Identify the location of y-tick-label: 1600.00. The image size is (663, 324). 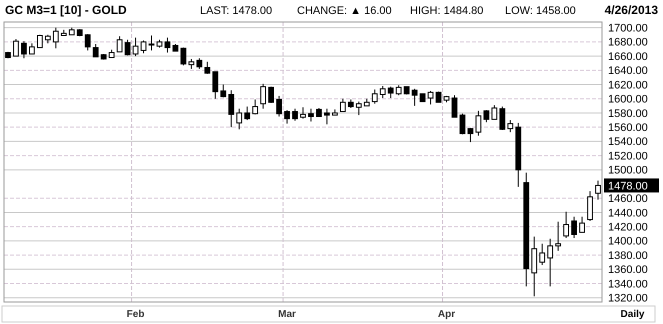
(628, 100).